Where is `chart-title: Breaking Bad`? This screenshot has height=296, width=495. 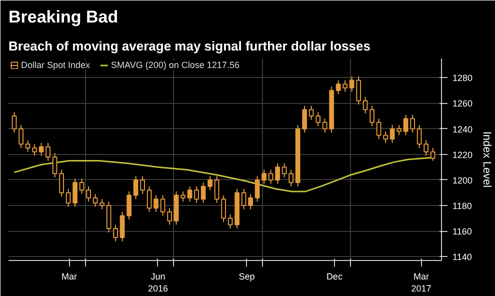
chart-title: Breaking Bad is located at coordinates (63, 17).